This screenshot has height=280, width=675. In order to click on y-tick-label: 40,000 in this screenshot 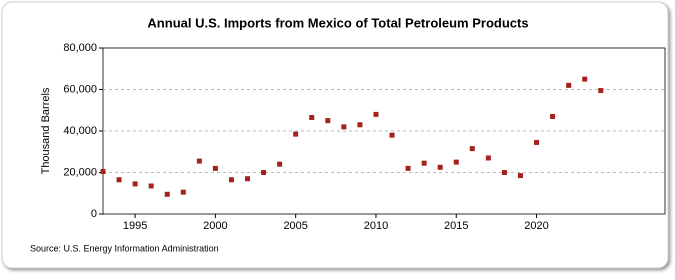, I will do `click(80, 131)`.